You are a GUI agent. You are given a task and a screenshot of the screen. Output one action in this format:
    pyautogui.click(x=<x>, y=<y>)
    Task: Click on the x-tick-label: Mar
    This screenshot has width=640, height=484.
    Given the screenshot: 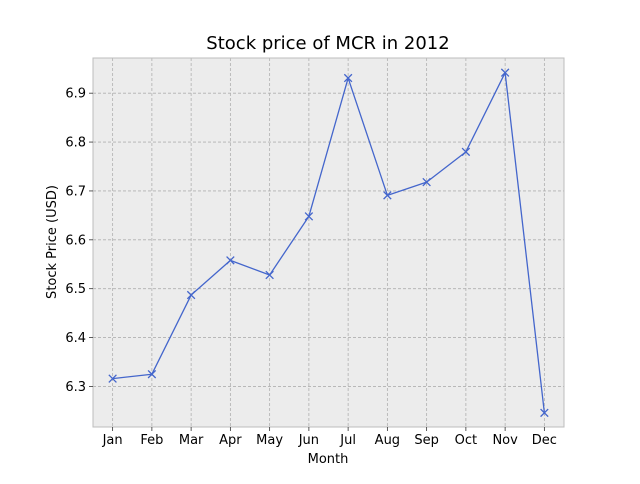 What is the action you would take?
    pyautogui.click(x=191, y=440)
    